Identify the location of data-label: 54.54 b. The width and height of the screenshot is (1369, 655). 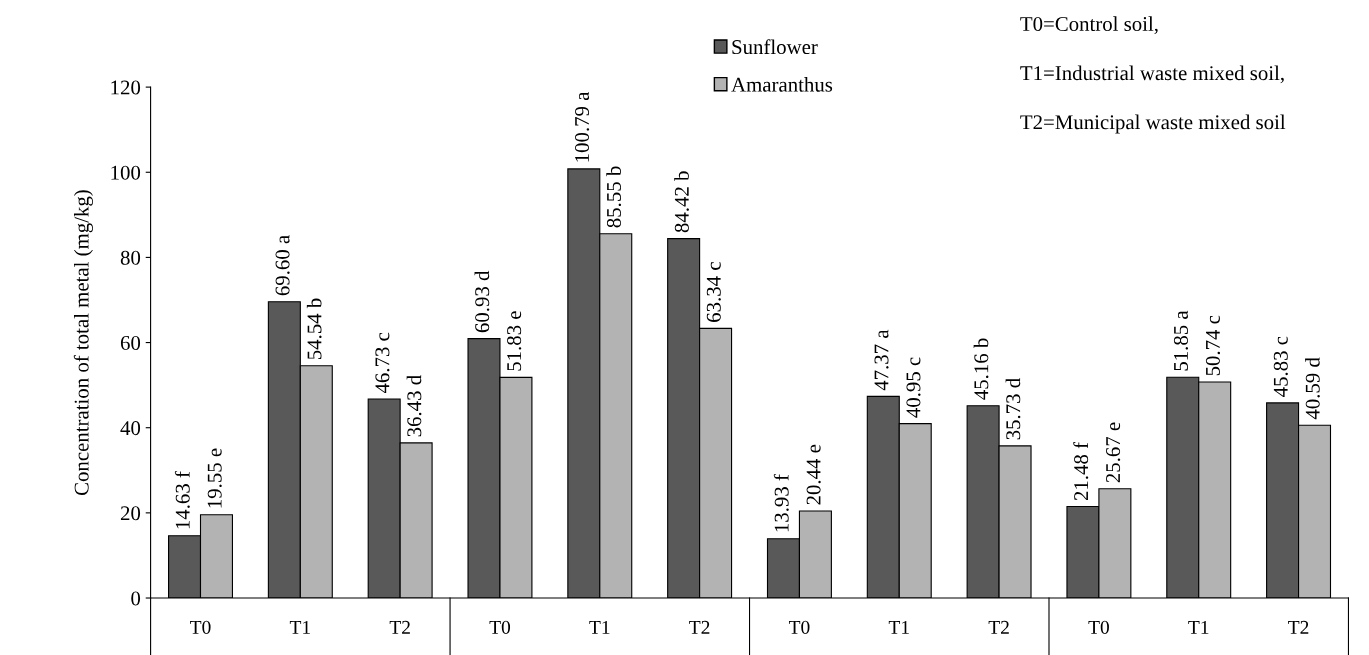
(314, 329).